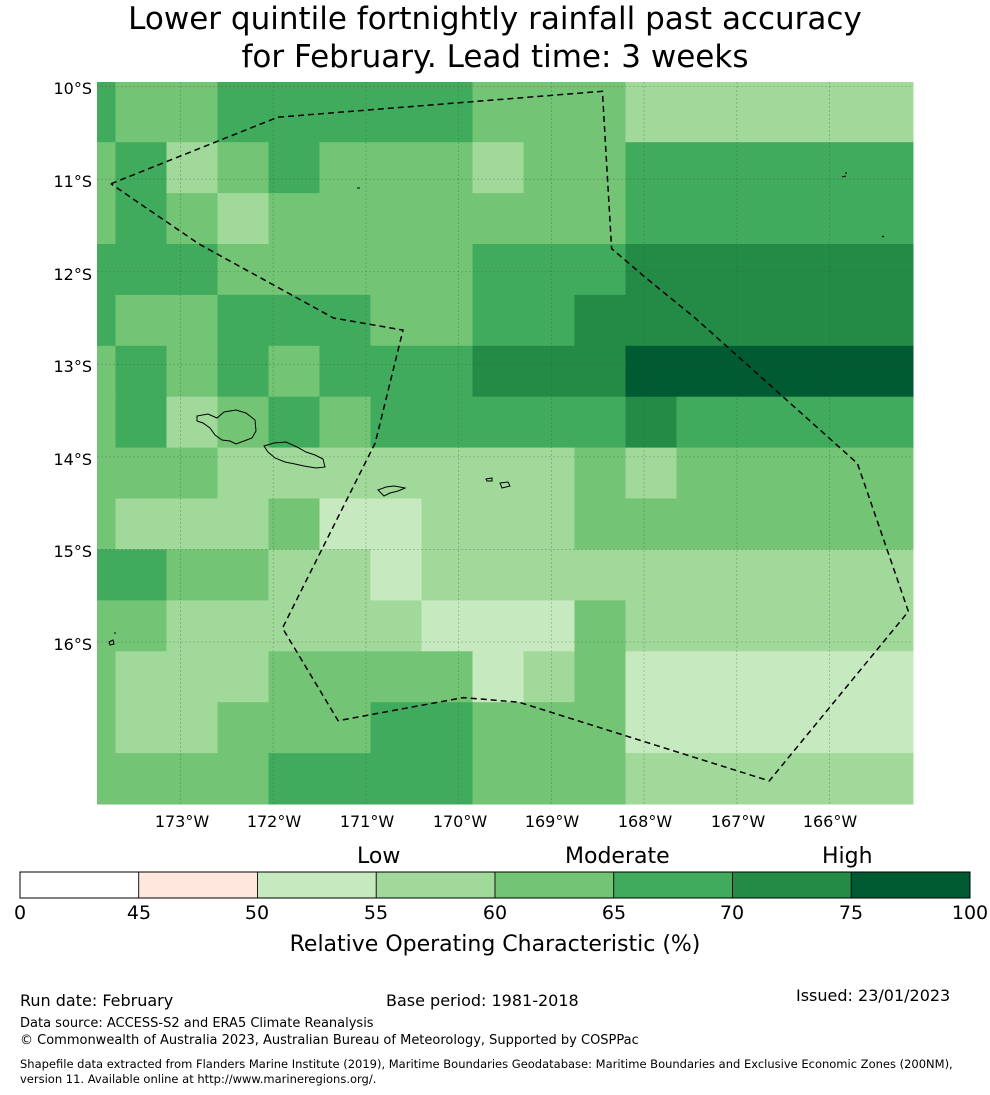 This screenshot has height=1095, width=990. I want to click on category-moderate: Moderate, so click(617, 856).